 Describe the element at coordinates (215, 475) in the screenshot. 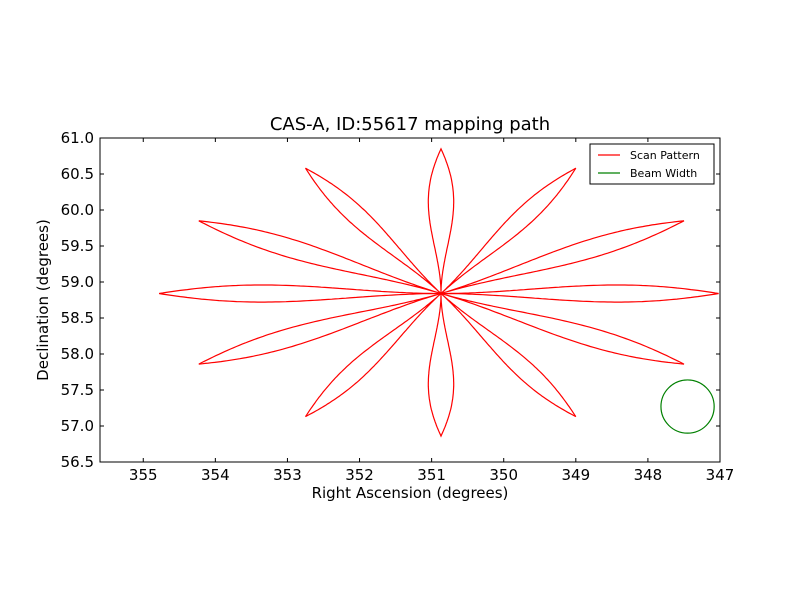

I see `x-tick-label: 354` at that location.